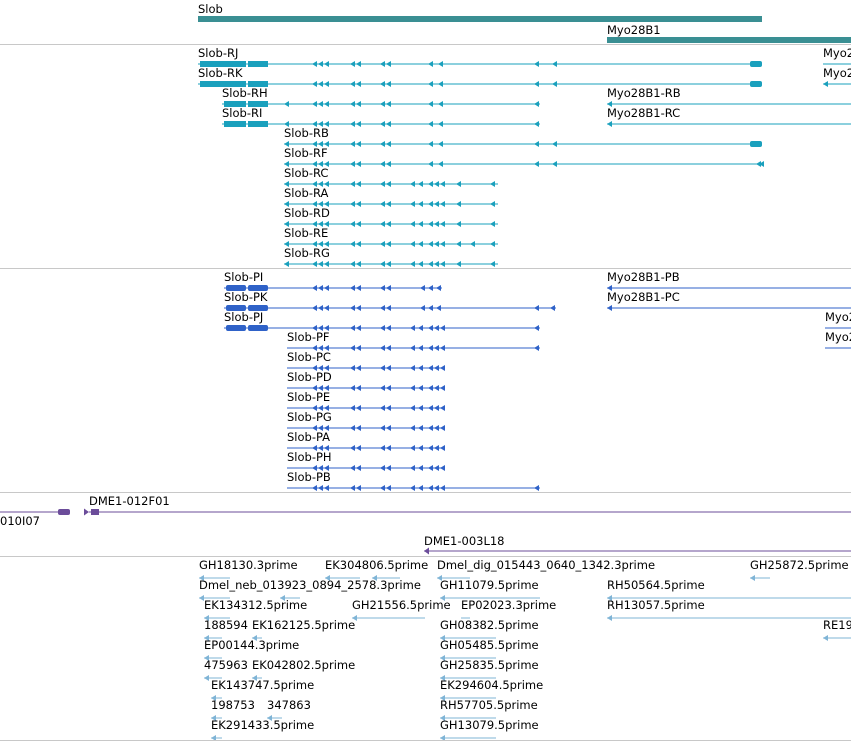  Describe the element at coordinates (309, 417) in the screenshot. I see `protein-label: Slob-PG` at that location.